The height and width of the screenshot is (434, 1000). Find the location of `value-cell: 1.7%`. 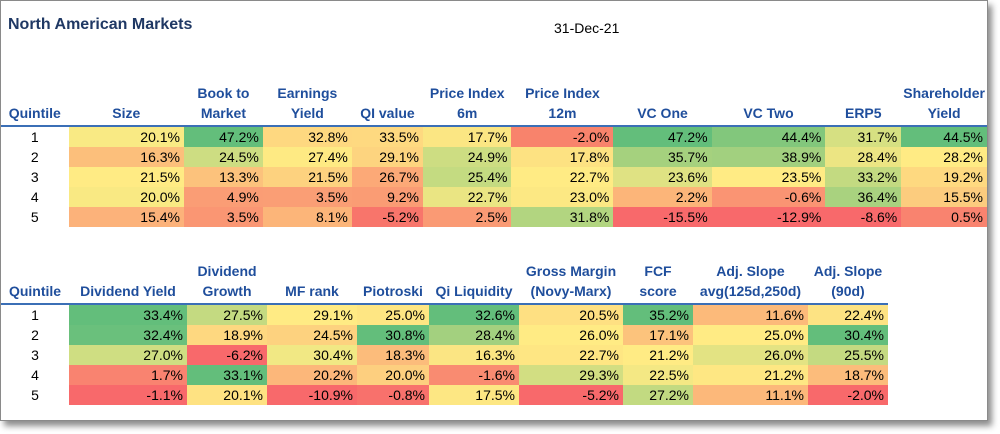

value-cell: 1.7% is located at coordinates (128, 375).